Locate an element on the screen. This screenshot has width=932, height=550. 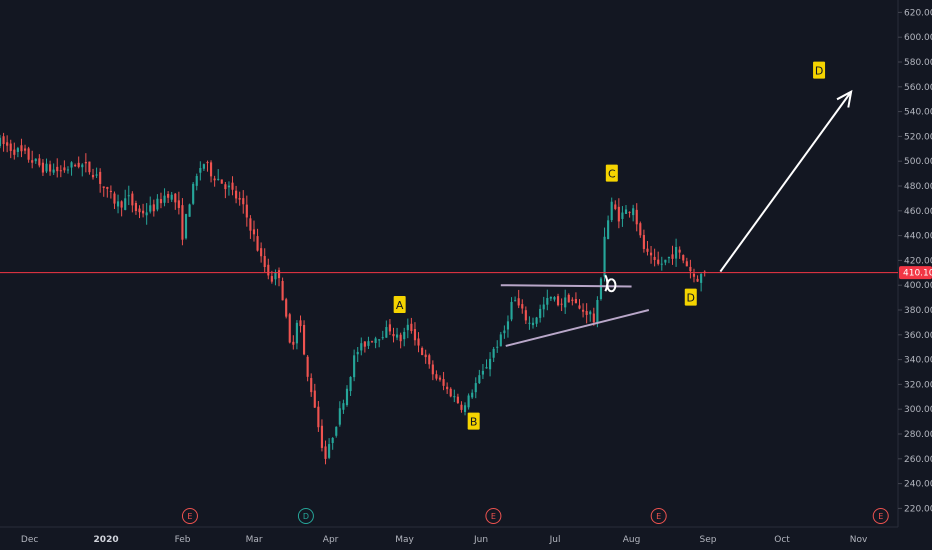
price-tick-label: 560.00 is located at coordinates (918, 88).